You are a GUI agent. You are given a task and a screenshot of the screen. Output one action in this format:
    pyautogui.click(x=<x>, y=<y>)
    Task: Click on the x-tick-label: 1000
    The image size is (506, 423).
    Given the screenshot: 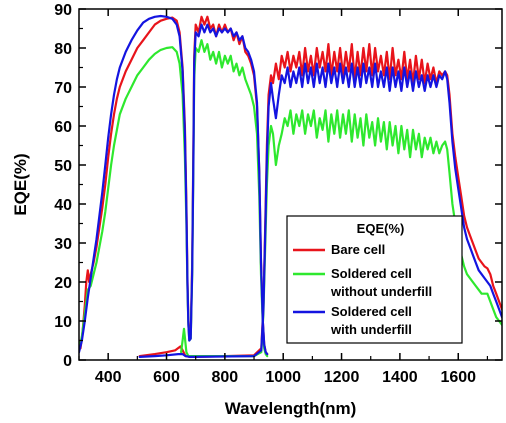 What is the action you would take?
    pyautogui.click(x=283, y=377)
    